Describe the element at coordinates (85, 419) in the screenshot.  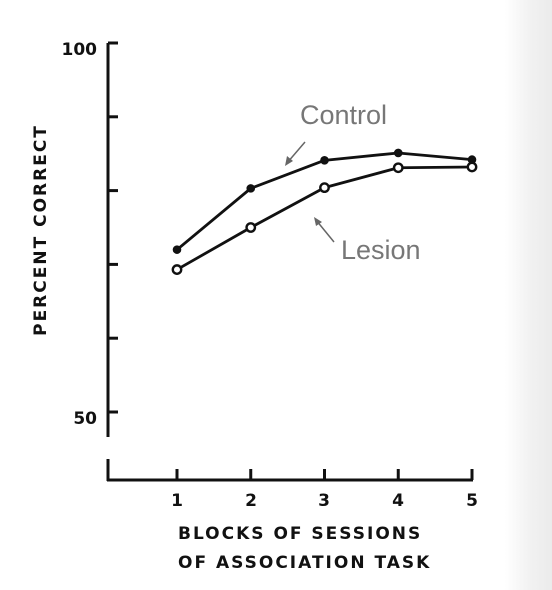
I see `y-tick-label-50: 50` at that location.